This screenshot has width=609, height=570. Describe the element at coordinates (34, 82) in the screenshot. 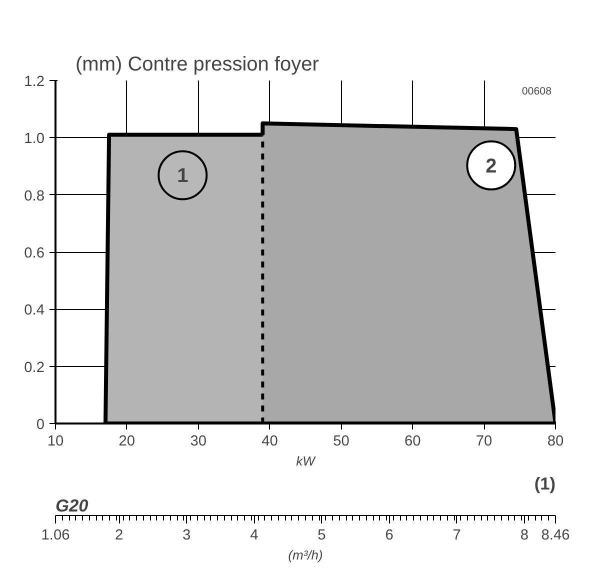

I see `y-tick-label: 1.2` at that location.